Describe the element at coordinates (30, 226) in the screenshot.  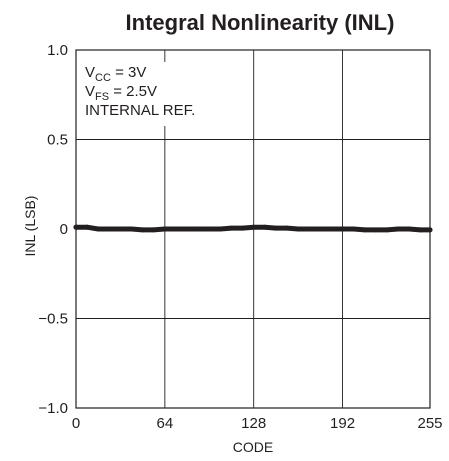
I see `y-axis-label: INL (LSB)` at that location.